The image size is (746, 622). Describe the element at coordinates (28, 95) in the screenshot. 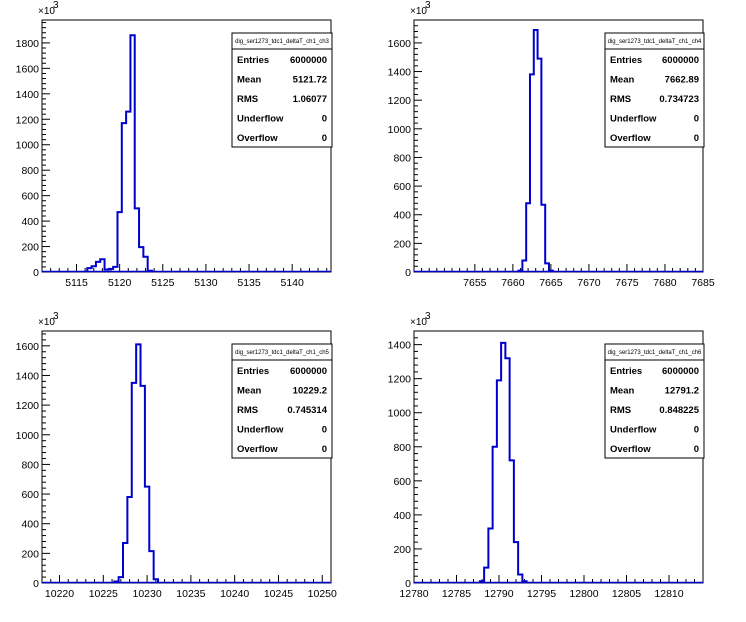

I see `chart-1-y-tick-label: 1400` at that location.